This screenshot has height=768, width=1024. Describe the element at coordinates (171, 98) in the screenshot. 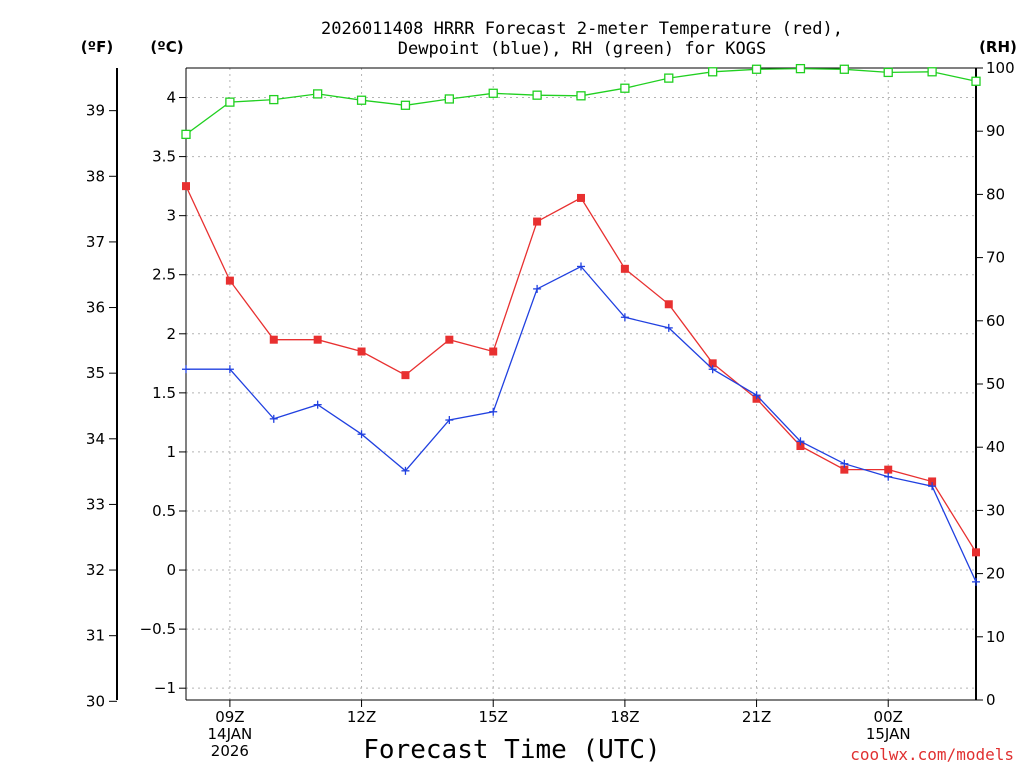

I see `celsius-tick-label-10: 4` at that location.